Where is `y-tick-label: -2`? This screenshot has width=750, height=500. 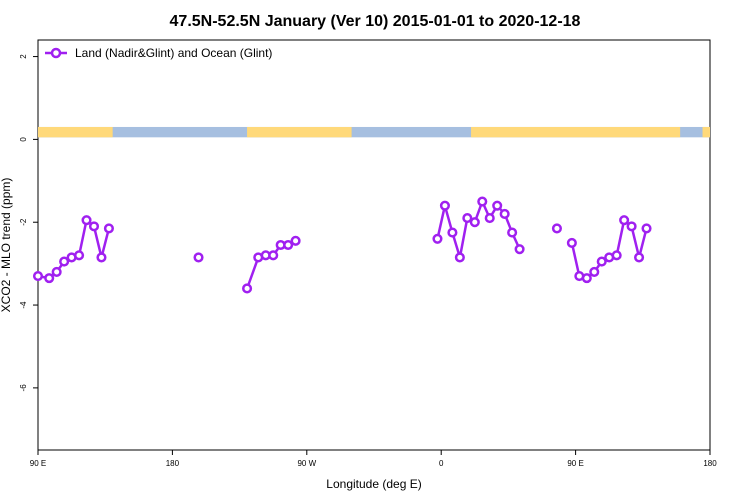
y-tick-label: -2 is located at coordinates (23, 222).